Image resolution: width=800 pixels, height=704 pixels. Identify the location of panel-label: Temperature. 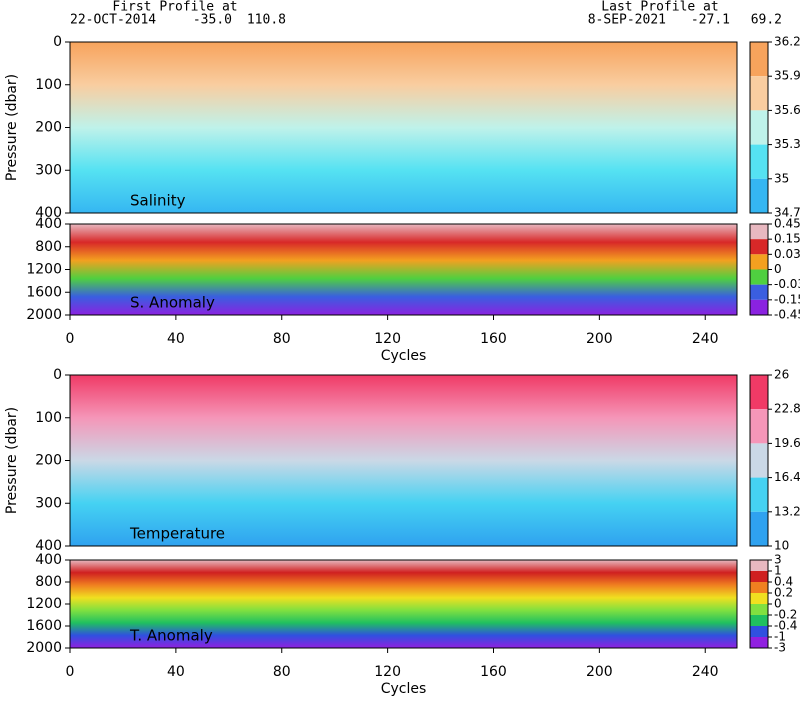
(177, 534).